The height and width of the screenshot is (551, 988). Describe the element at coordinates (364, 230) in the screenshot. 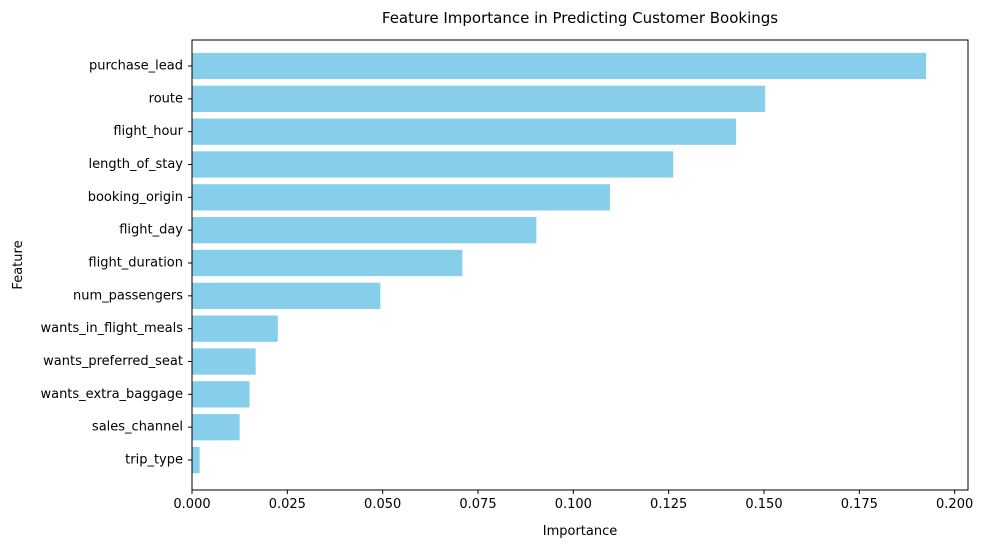

I see `bar-flight_day` at that location.